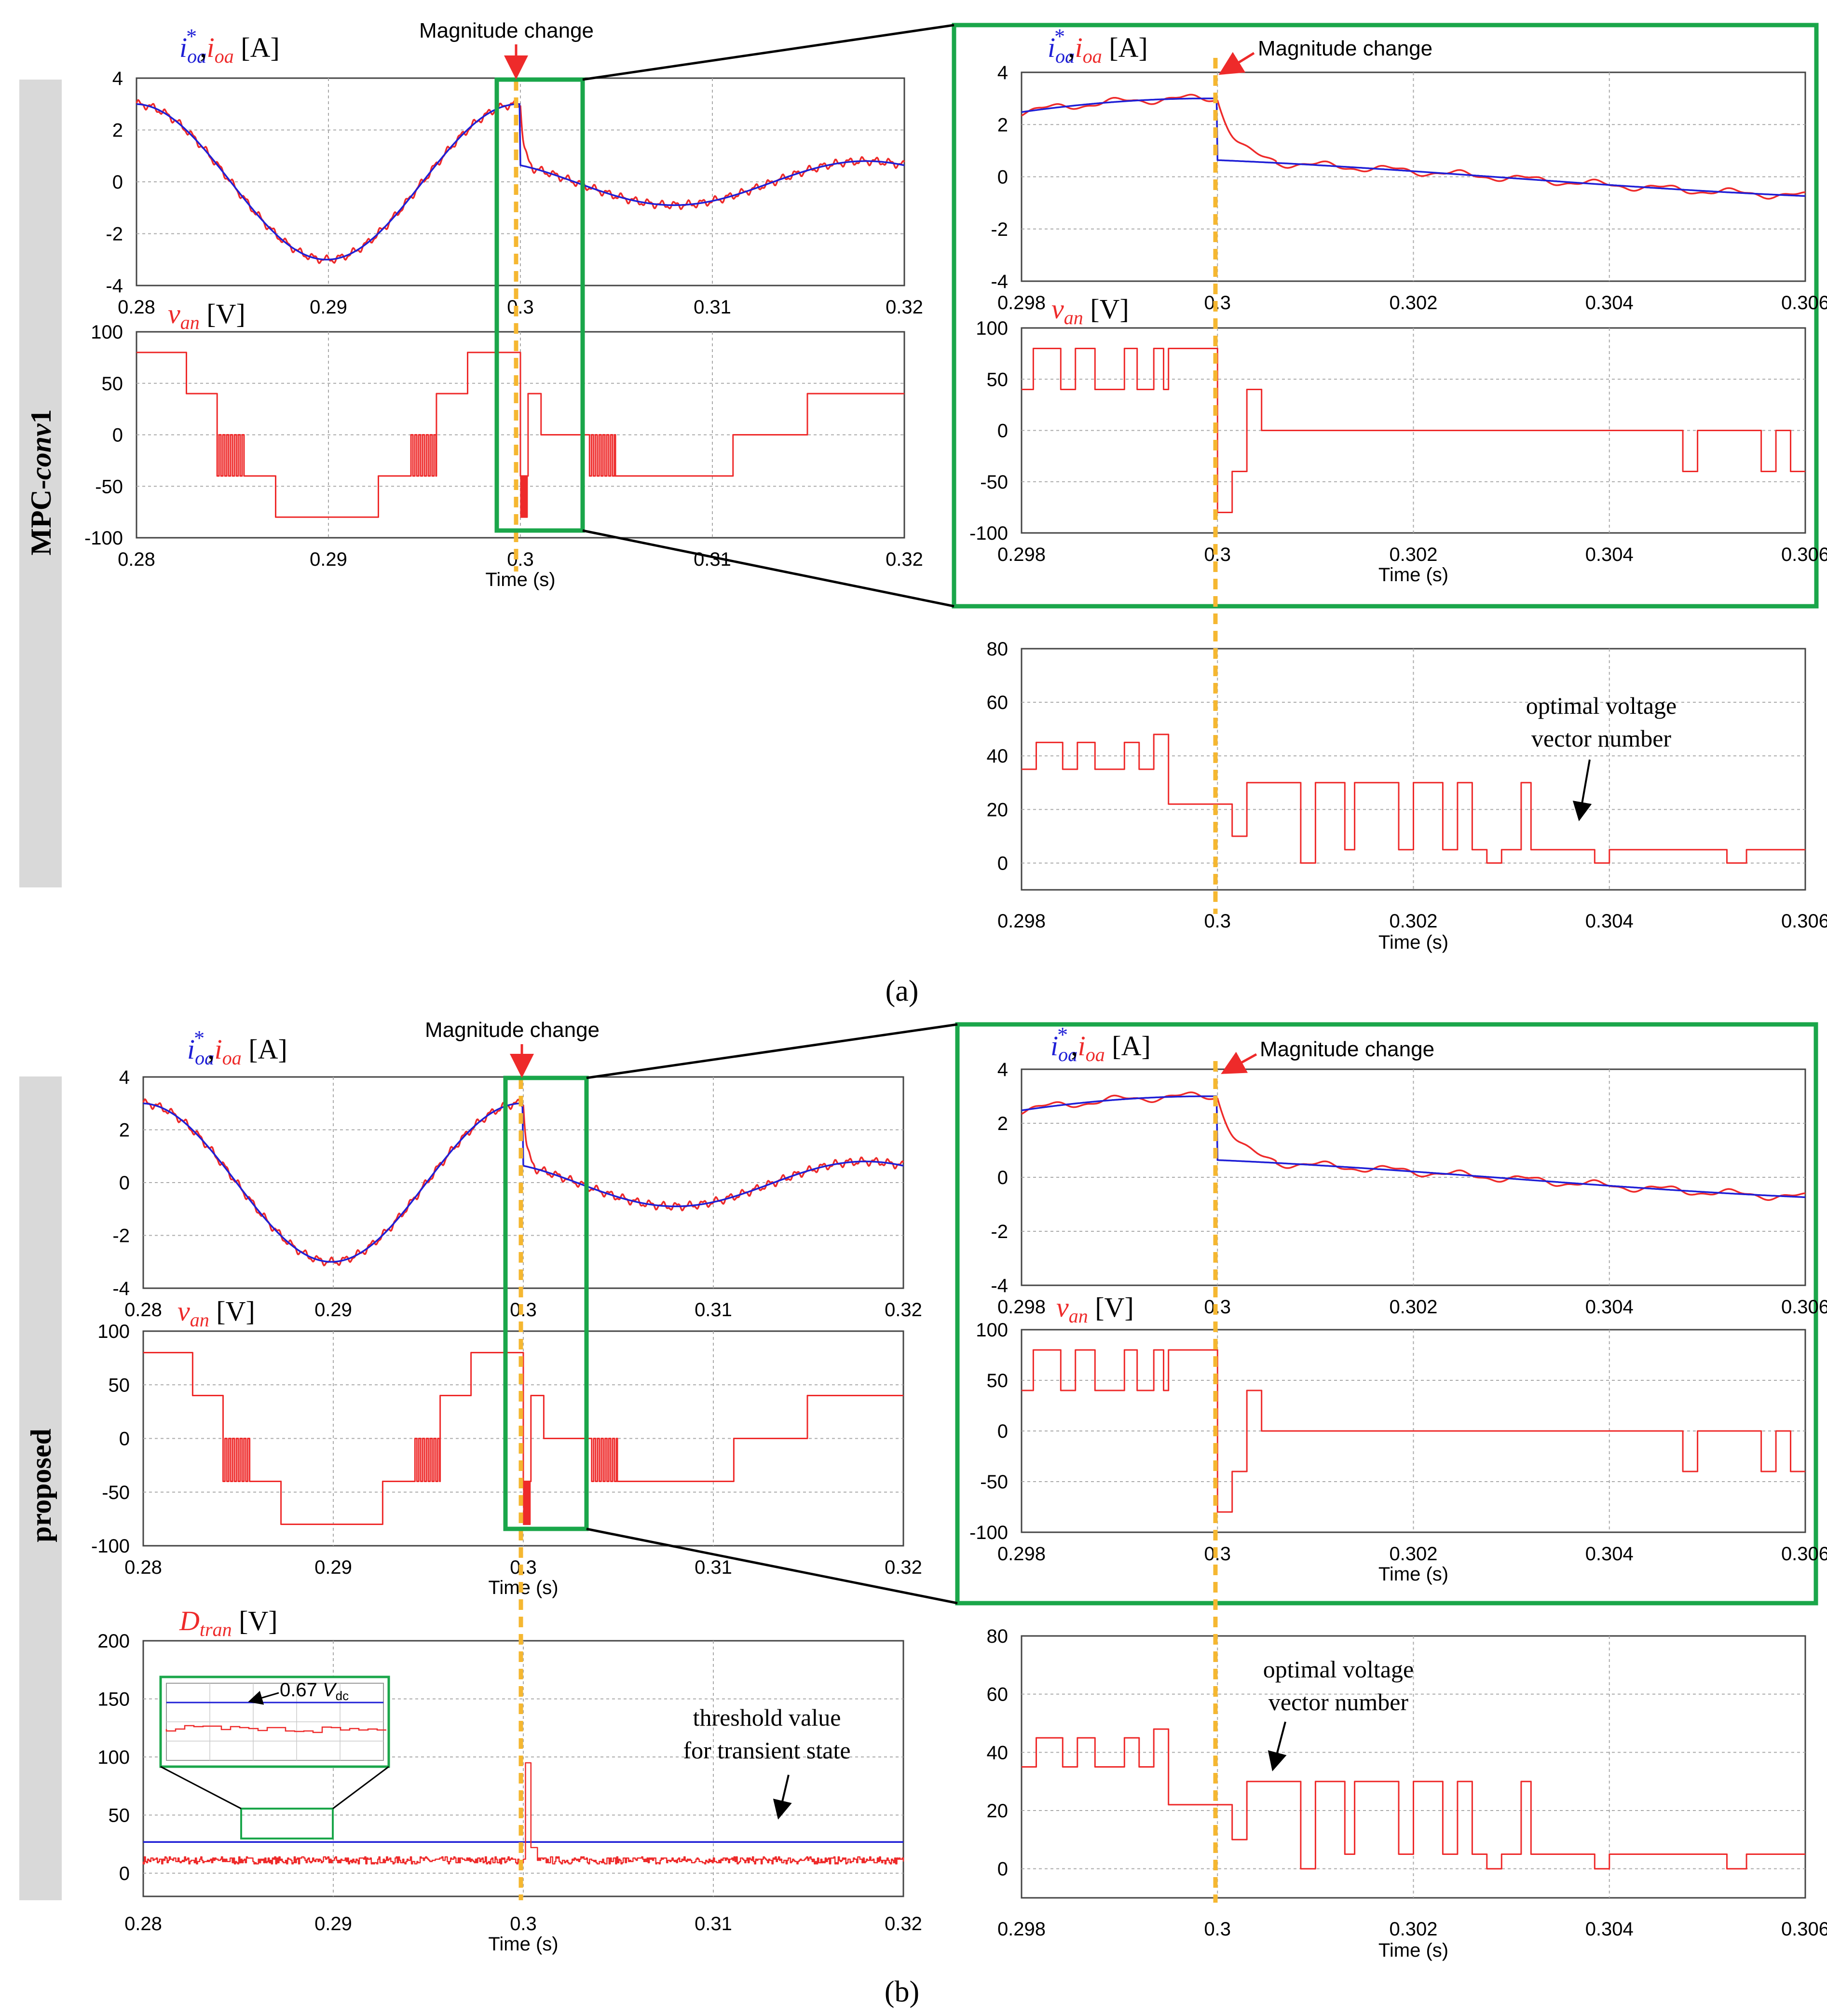 This screenshot has height=2016, width=1827. I want to click on inset-dtran, so click(275, 1729).